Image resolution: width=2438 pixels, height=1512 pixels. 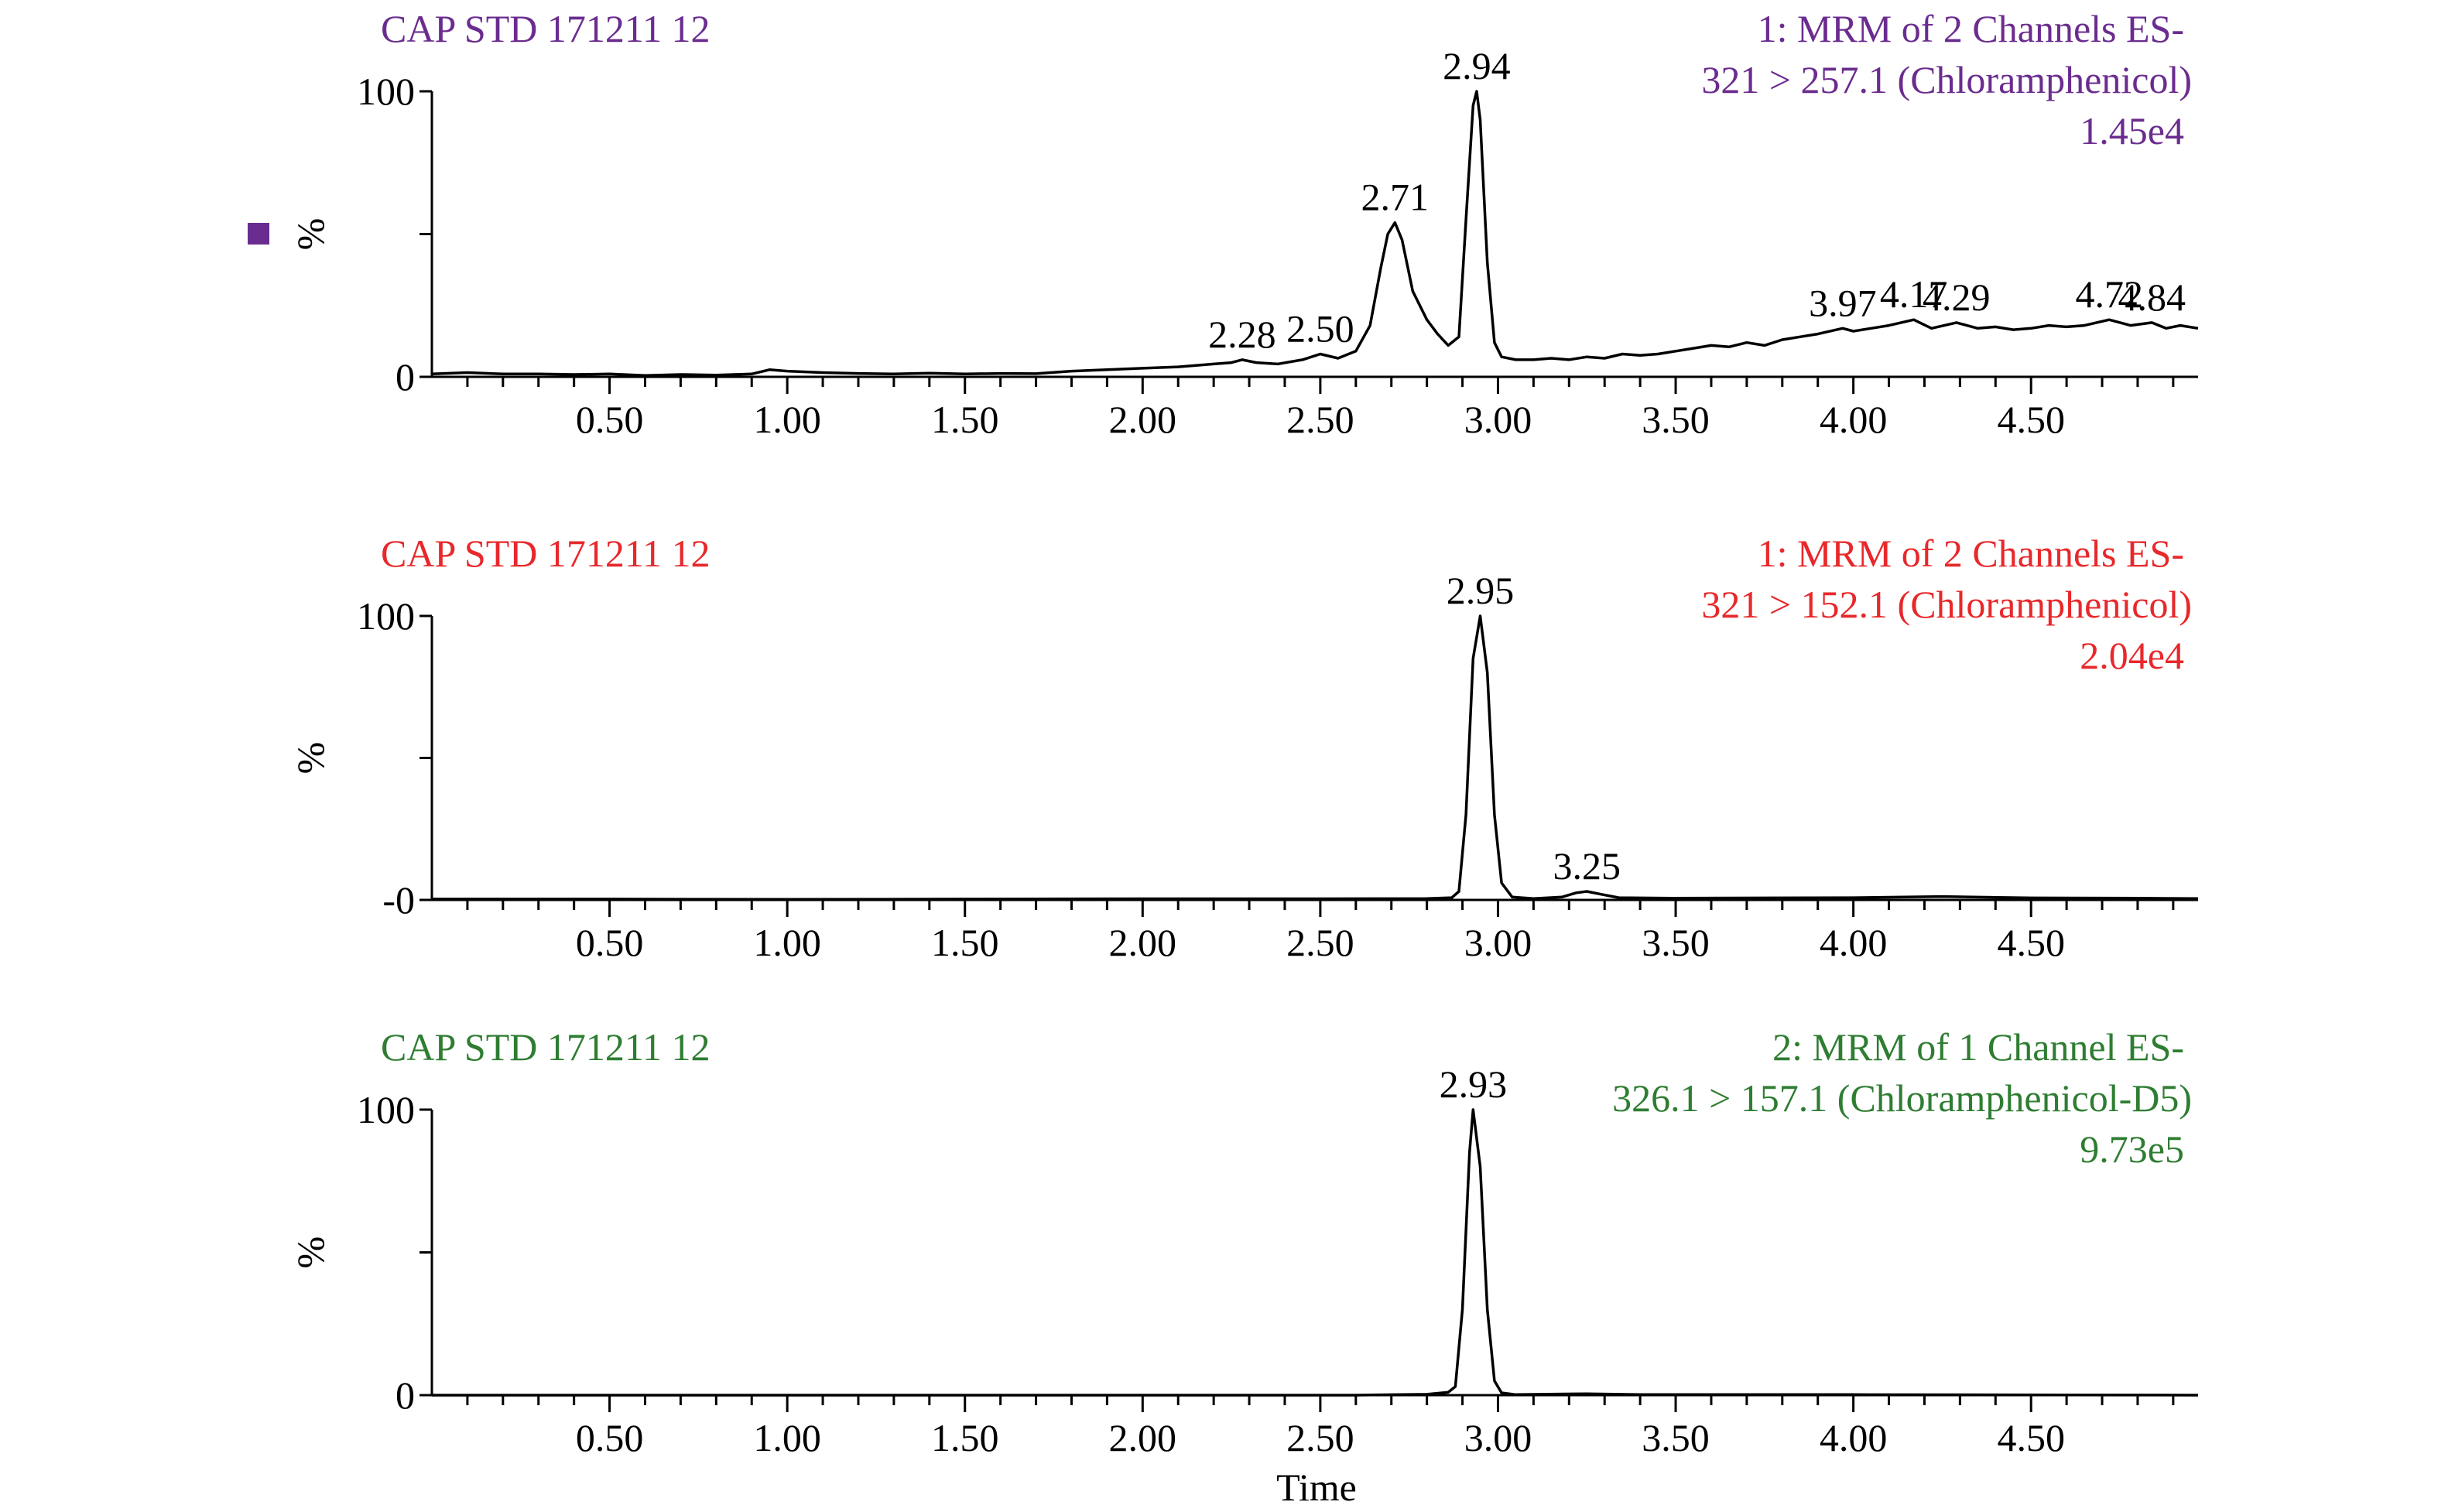 I want to click on transition-label: 321 > 257.1 (Chloramphenicol), so click(x=1947, y=79).